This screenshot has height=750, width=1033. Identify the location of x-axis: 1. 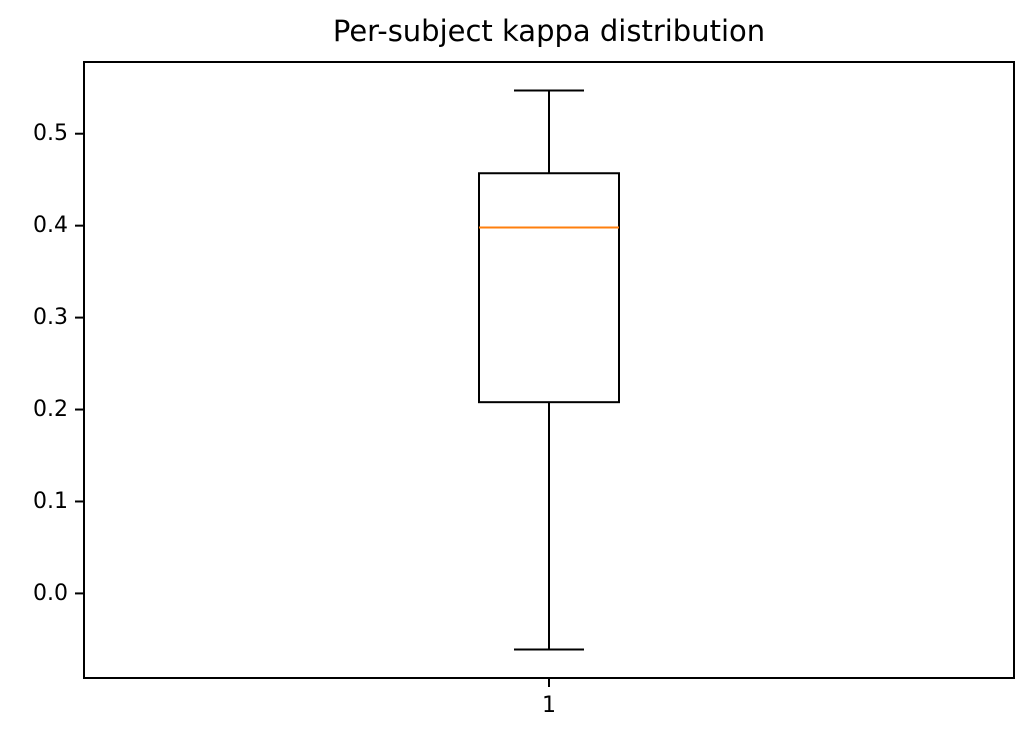
(549, 698).